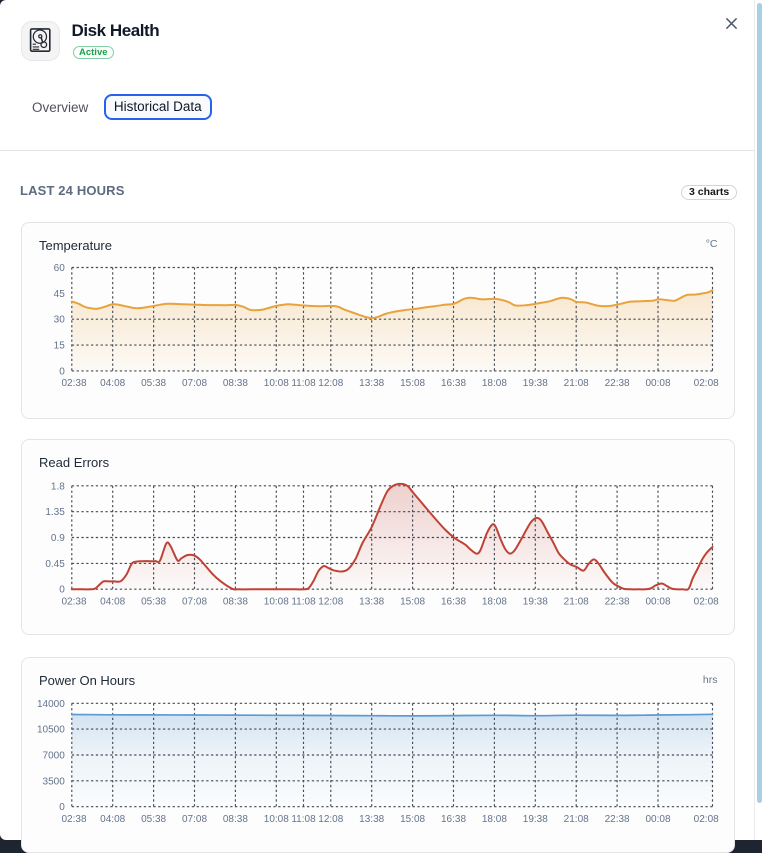  What do you see at coordinates (53, 781) in the screenshot?
I see `svg-text: 3500` at bounding box center [53, 781].